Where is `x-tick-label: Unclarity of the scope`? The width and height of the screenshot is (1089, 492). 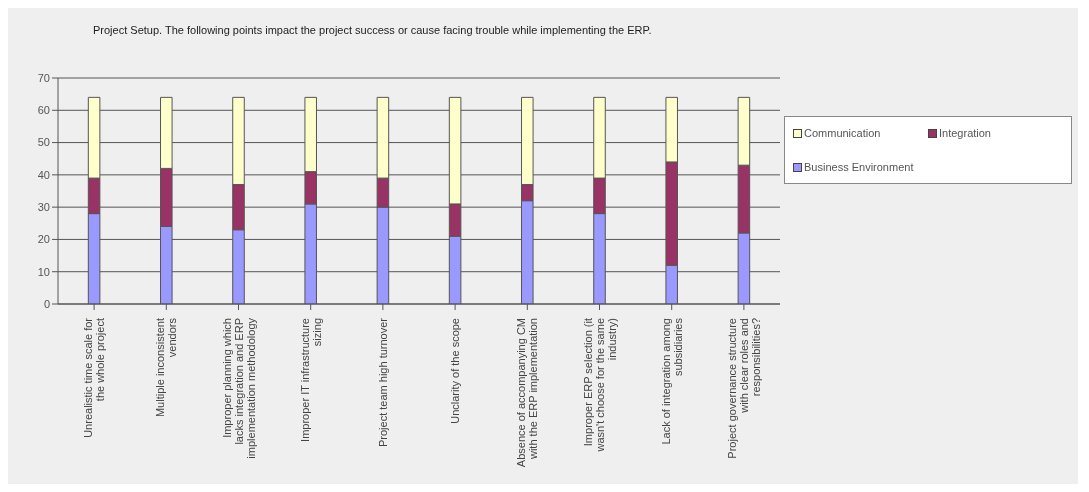 x-tick-label: Unclarity of the scope is located at coordinates (455, 371).